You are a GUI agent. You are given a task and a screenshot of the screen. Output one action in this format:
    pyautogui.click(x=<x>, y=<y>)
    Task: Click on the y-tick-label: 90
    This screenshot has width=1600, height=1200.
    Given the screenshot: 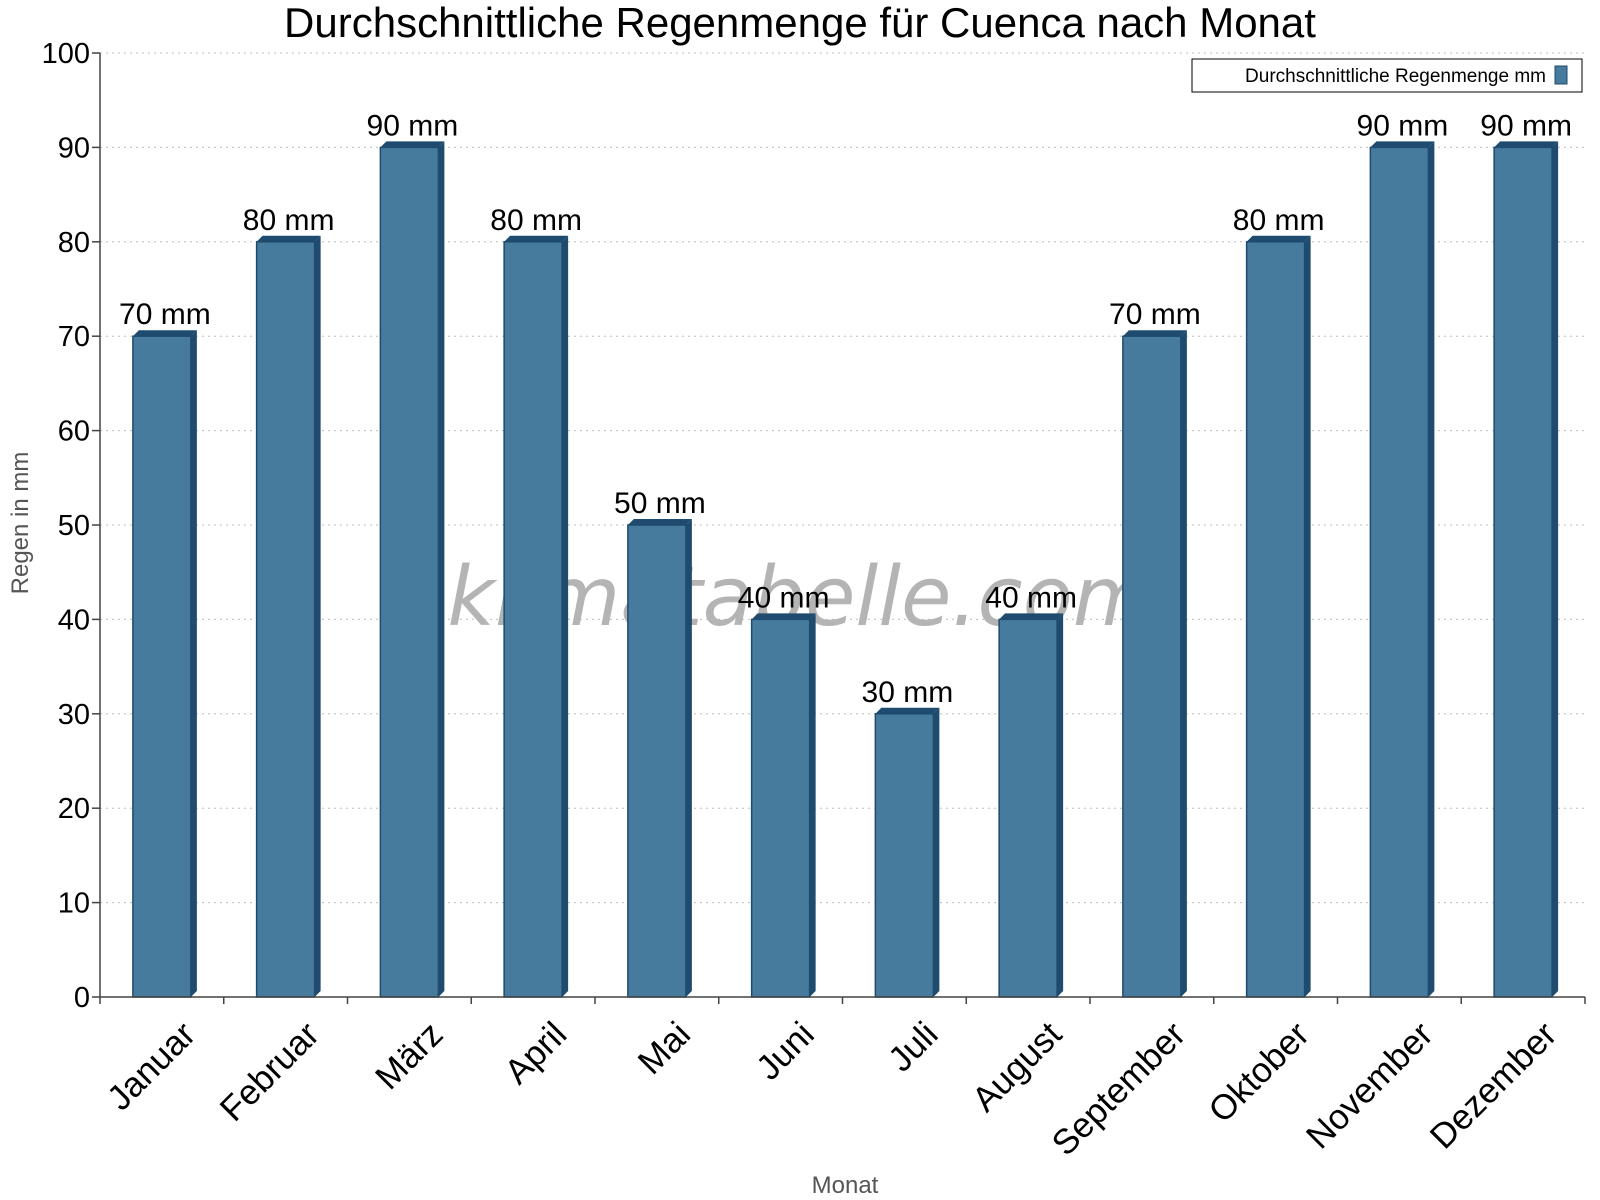 What is the action you would take?
    pyautogui.click(x=74, y=148)
    